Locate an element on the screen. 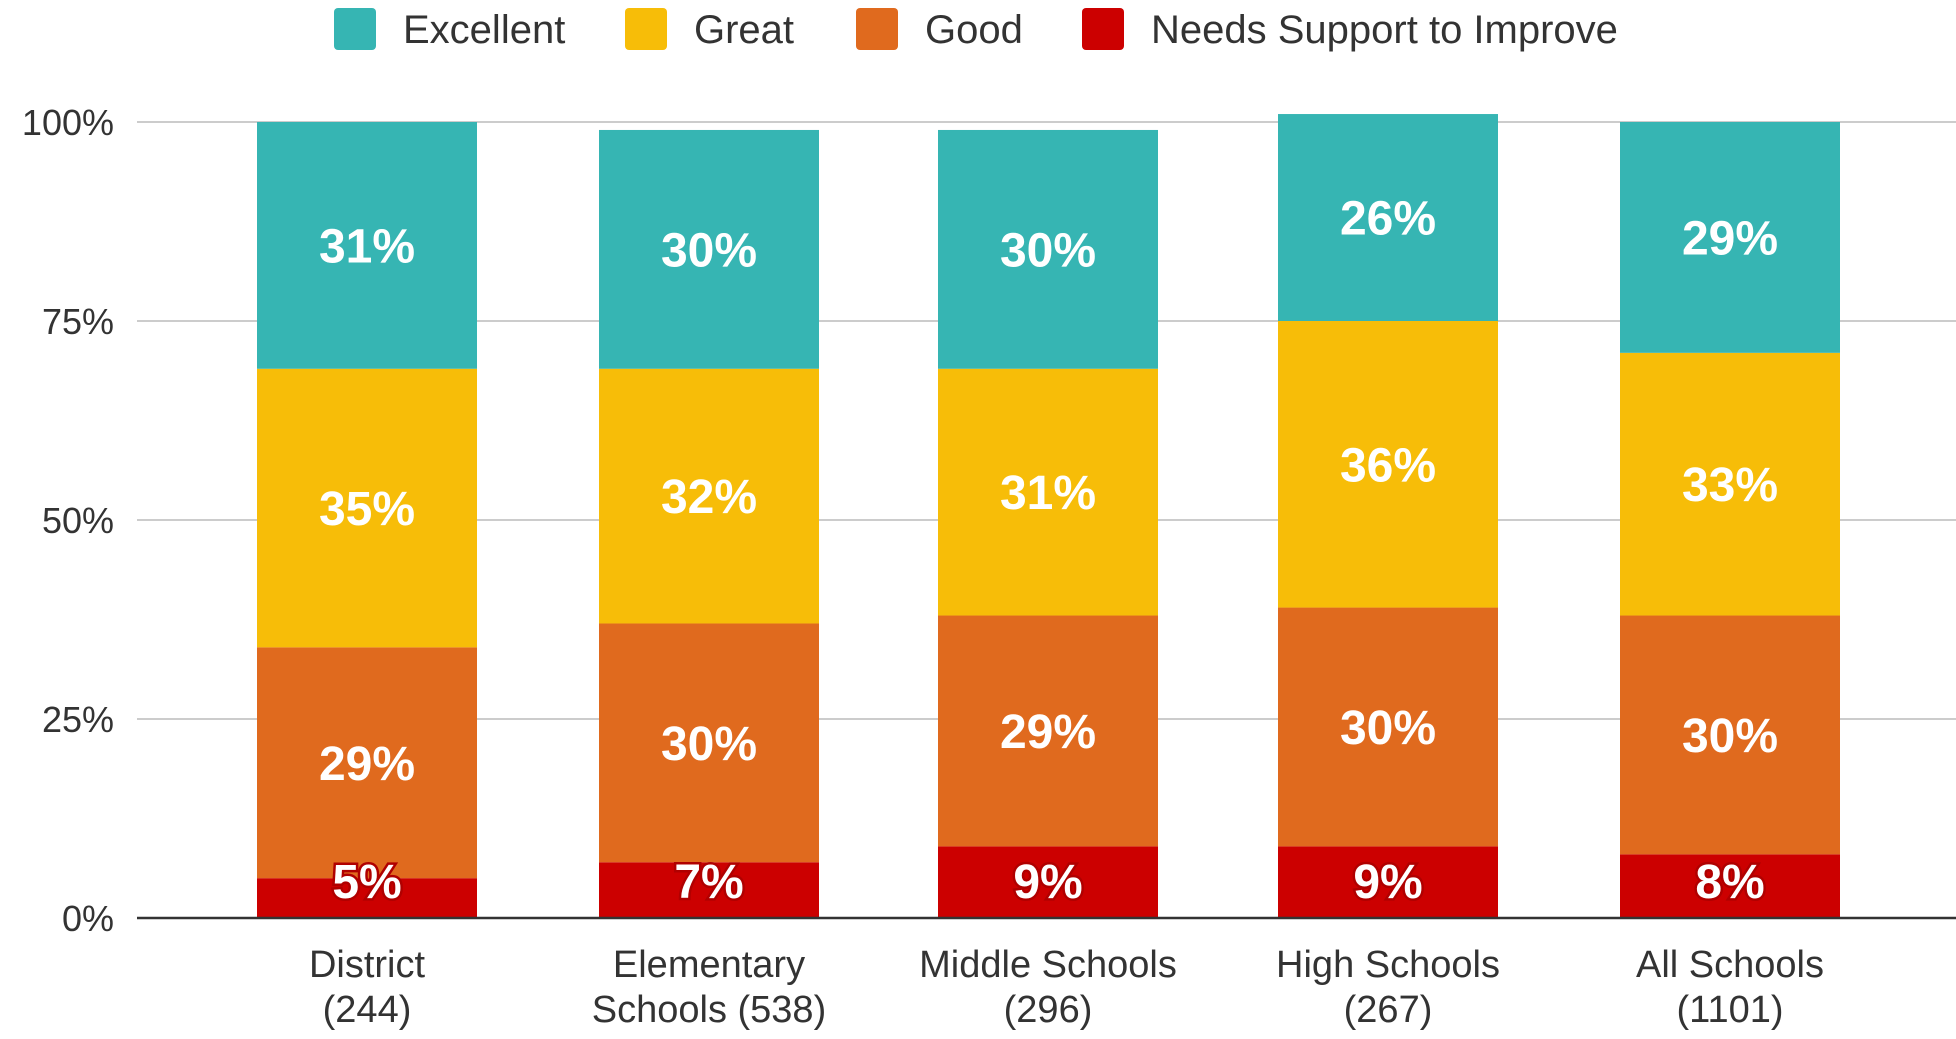  x-tick-label: (244) is located at coordinates (367, 1010).